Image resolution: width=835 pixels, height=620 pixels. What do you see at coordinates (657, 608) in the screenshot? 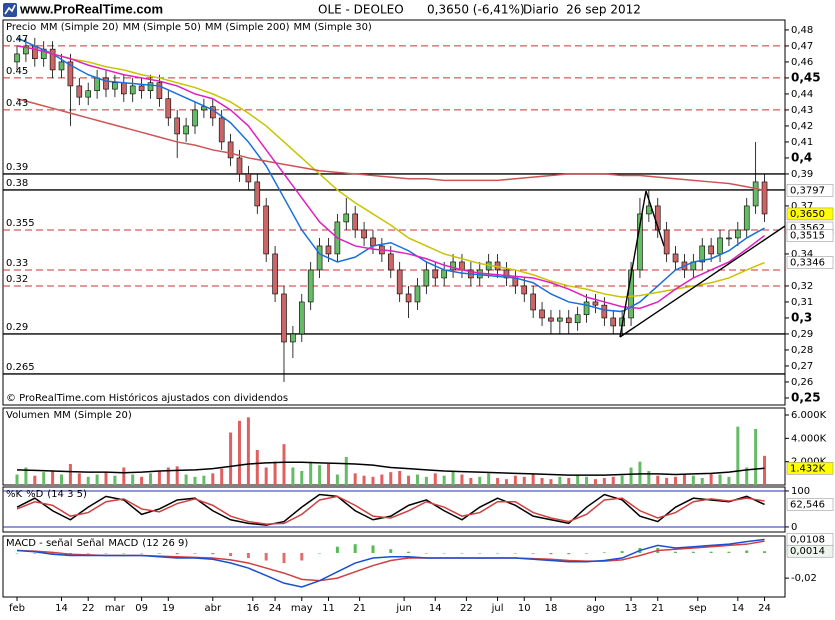
I see `x-tick-label: 21` at bounding box center [657, 608].